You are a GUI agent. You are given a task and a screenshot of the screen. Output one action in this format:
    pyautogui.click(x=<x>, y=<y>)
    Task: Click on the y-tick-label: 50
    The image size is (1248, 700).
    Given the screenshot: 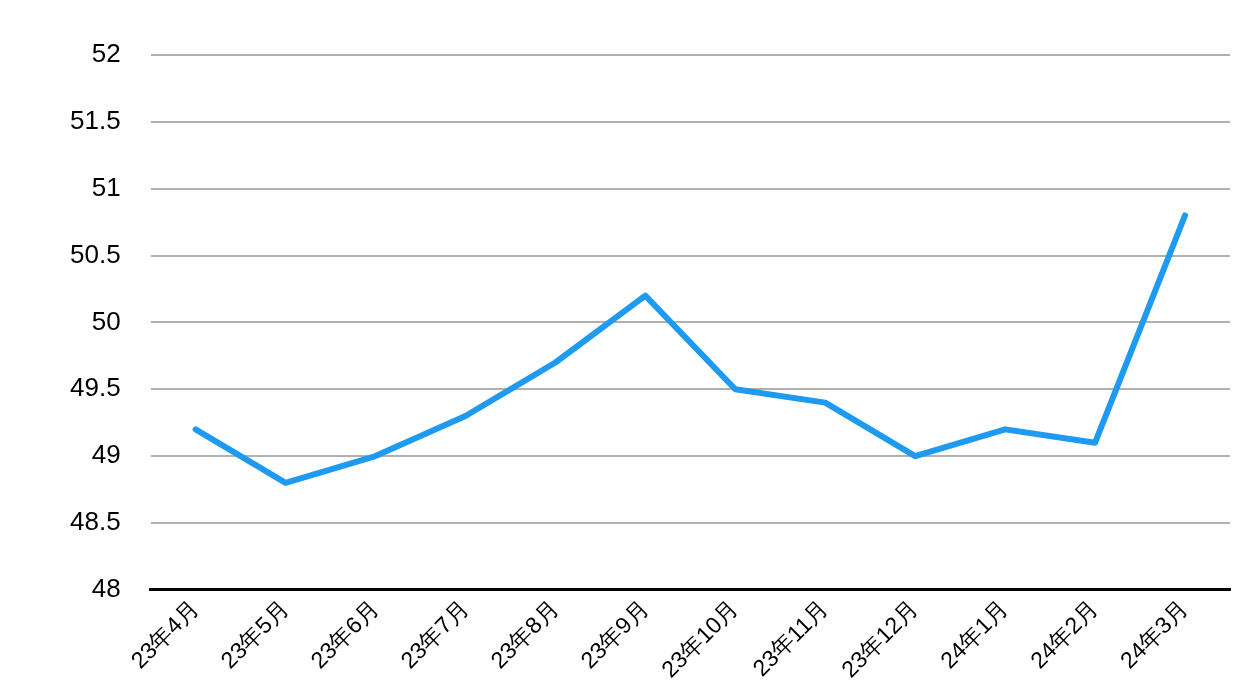 What is the action you would take?
    pyautogui.click(x=106, y=320)
    